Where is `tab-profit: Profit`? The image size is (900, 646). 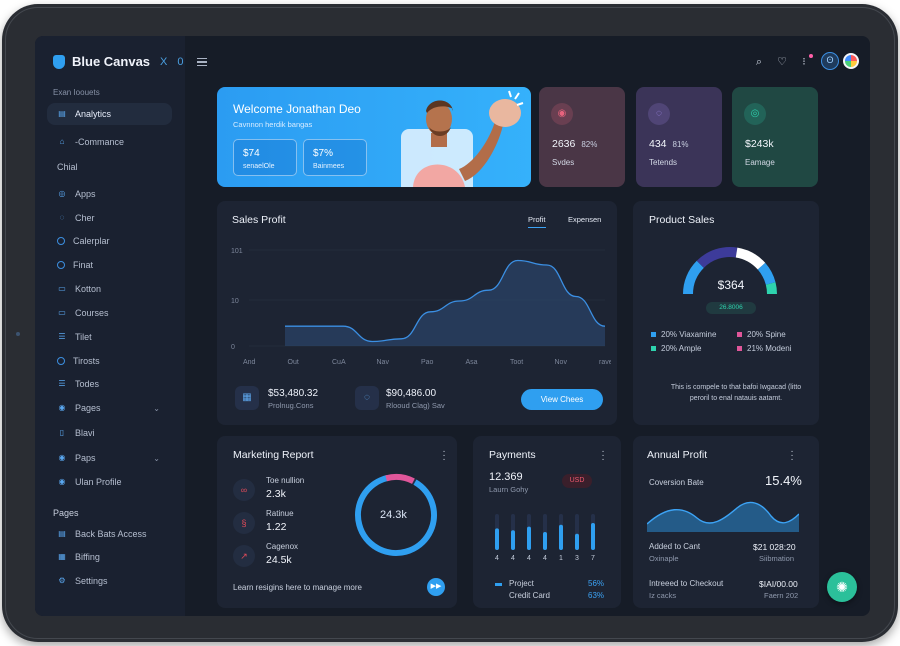 tab-profit: Profit is located at coordinates (537, 221).